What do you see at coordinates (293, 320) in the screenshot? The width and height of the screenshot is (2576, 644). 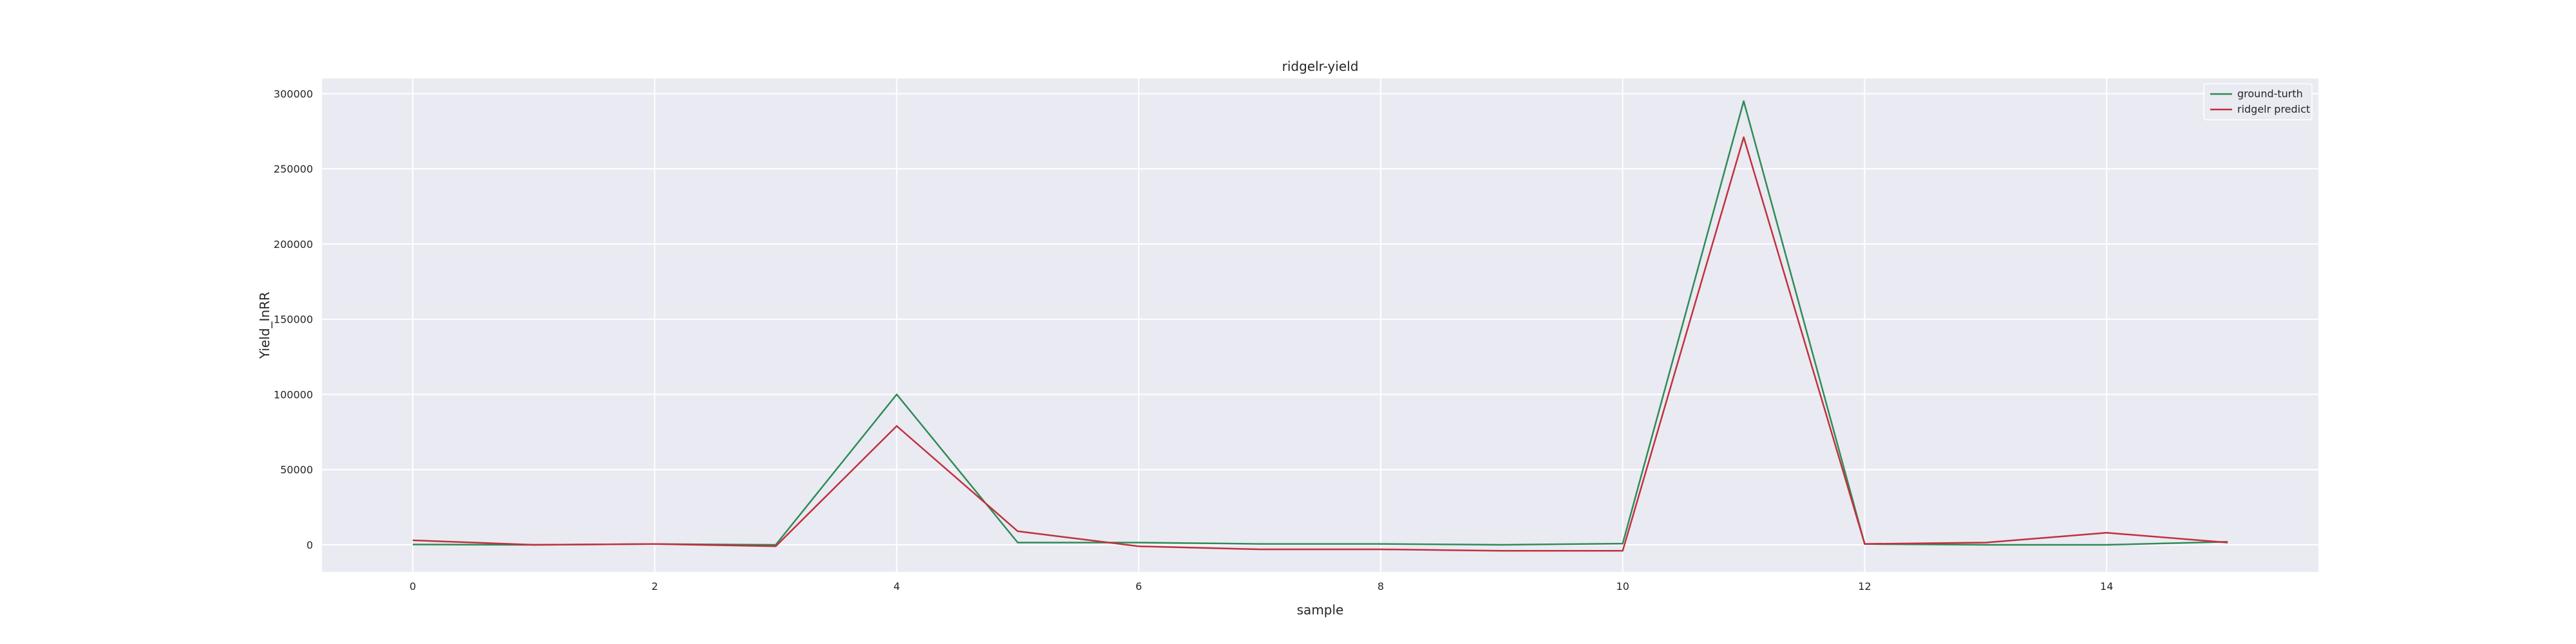 I see `y-tick-label: 150000` at bounding box center [293, 320].